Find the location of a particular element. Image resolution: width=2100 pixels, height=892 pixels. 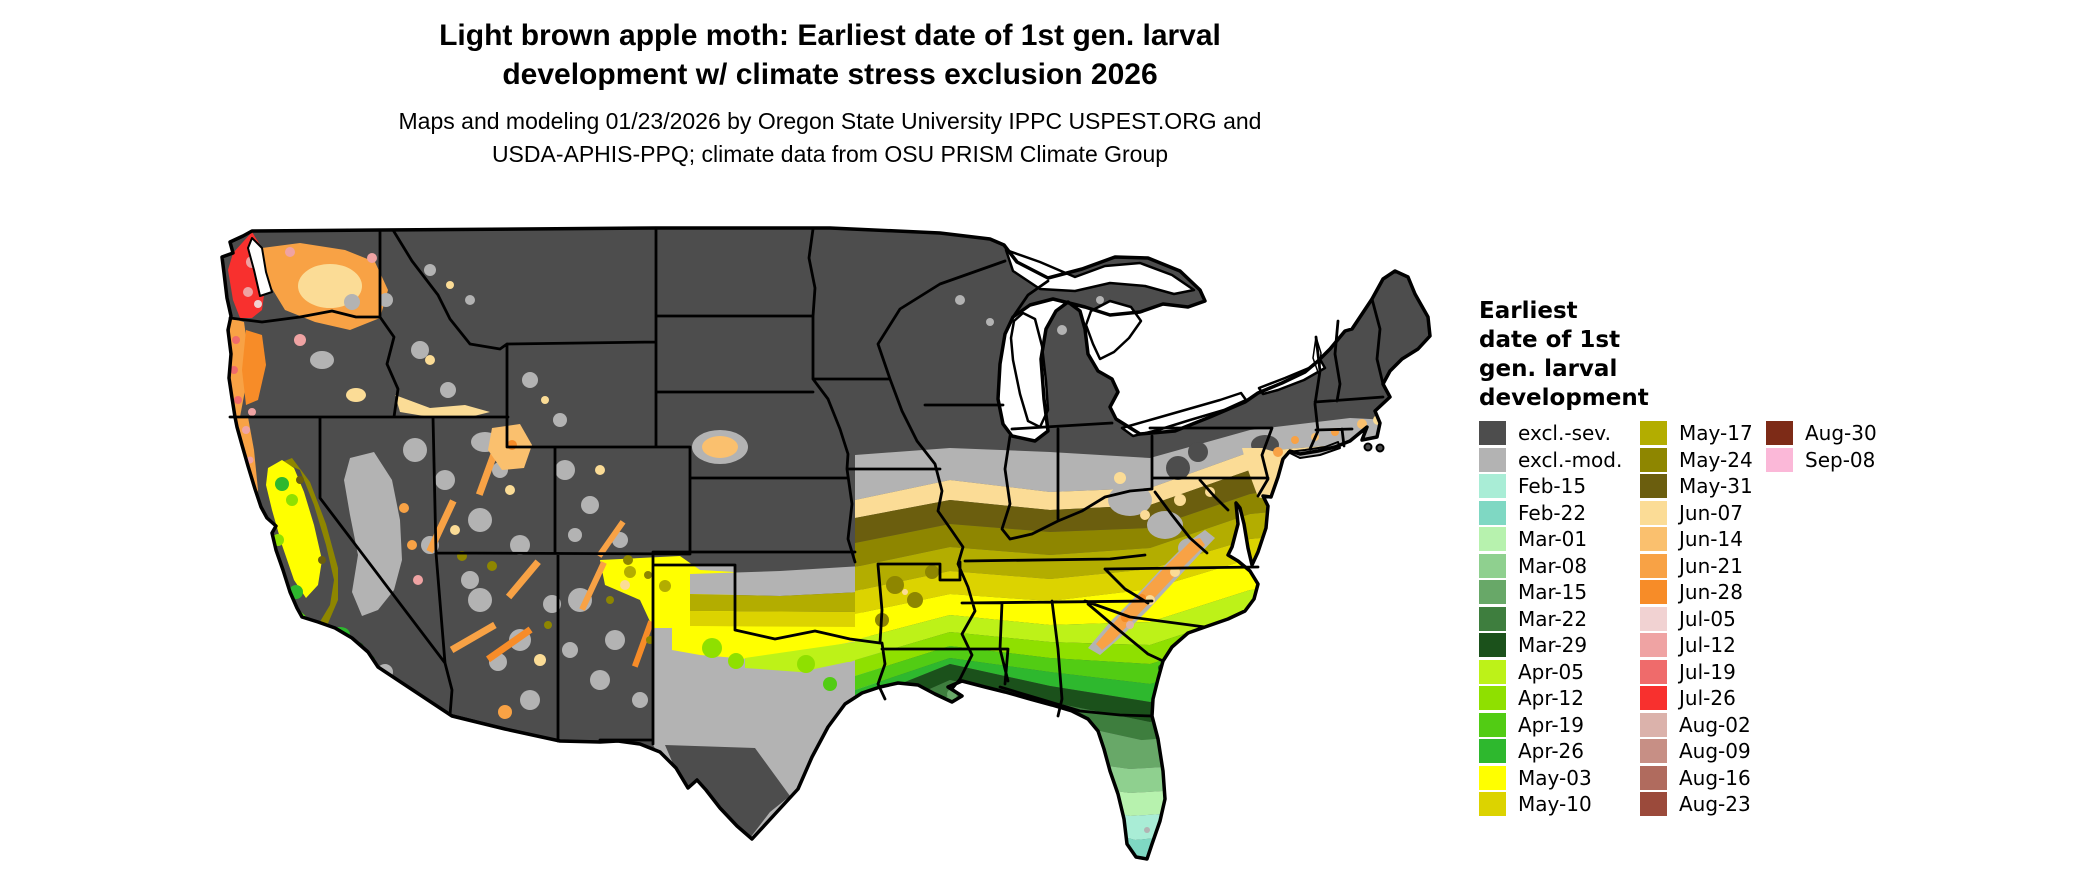

map-ozarks is located at coordinates (907, 596).